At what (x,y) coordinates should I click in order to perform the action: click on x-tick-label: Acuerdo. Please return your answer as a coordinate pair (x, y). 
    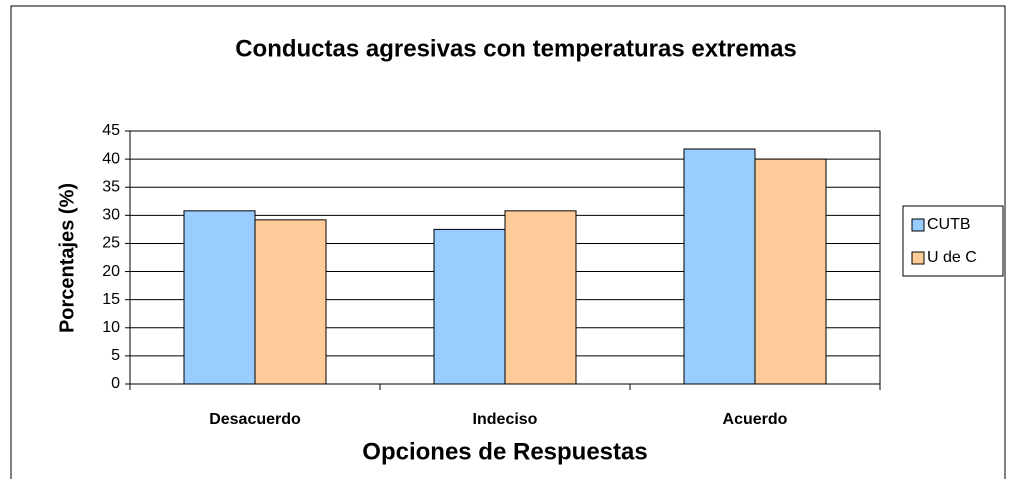
    Looking at the image, I should click on (755, 419).